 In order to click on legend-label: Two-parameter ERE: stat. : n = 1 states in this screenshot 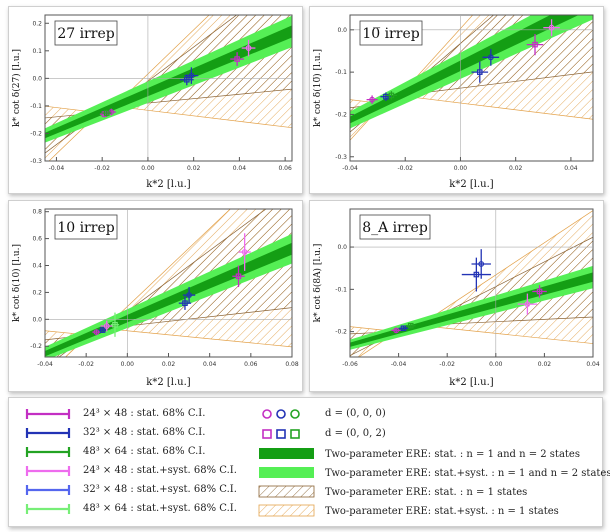, I will do `click(426, 492)`.